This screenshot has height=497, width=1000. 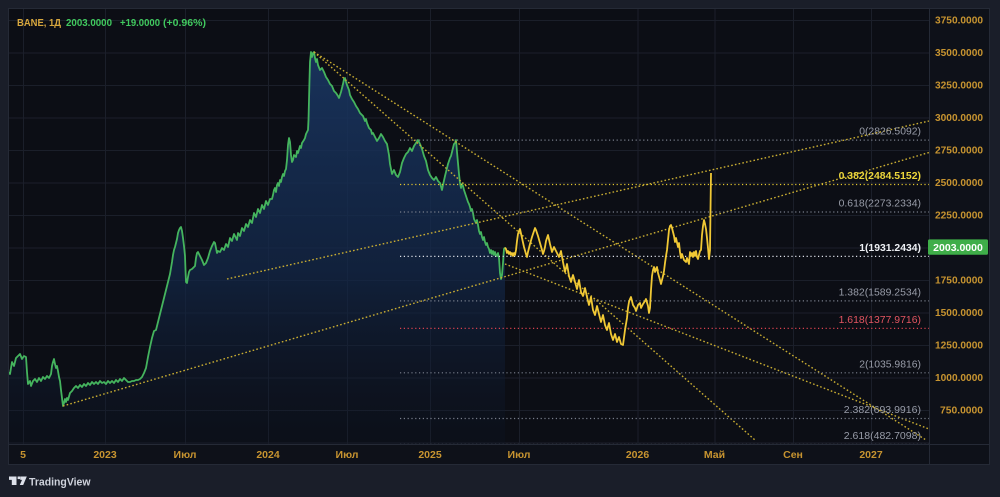 What do you see at coordinates (880, 176) in the screenshot?
I see `svg-text: 0.382(2484.5152)` at bounding box center [880, 176].